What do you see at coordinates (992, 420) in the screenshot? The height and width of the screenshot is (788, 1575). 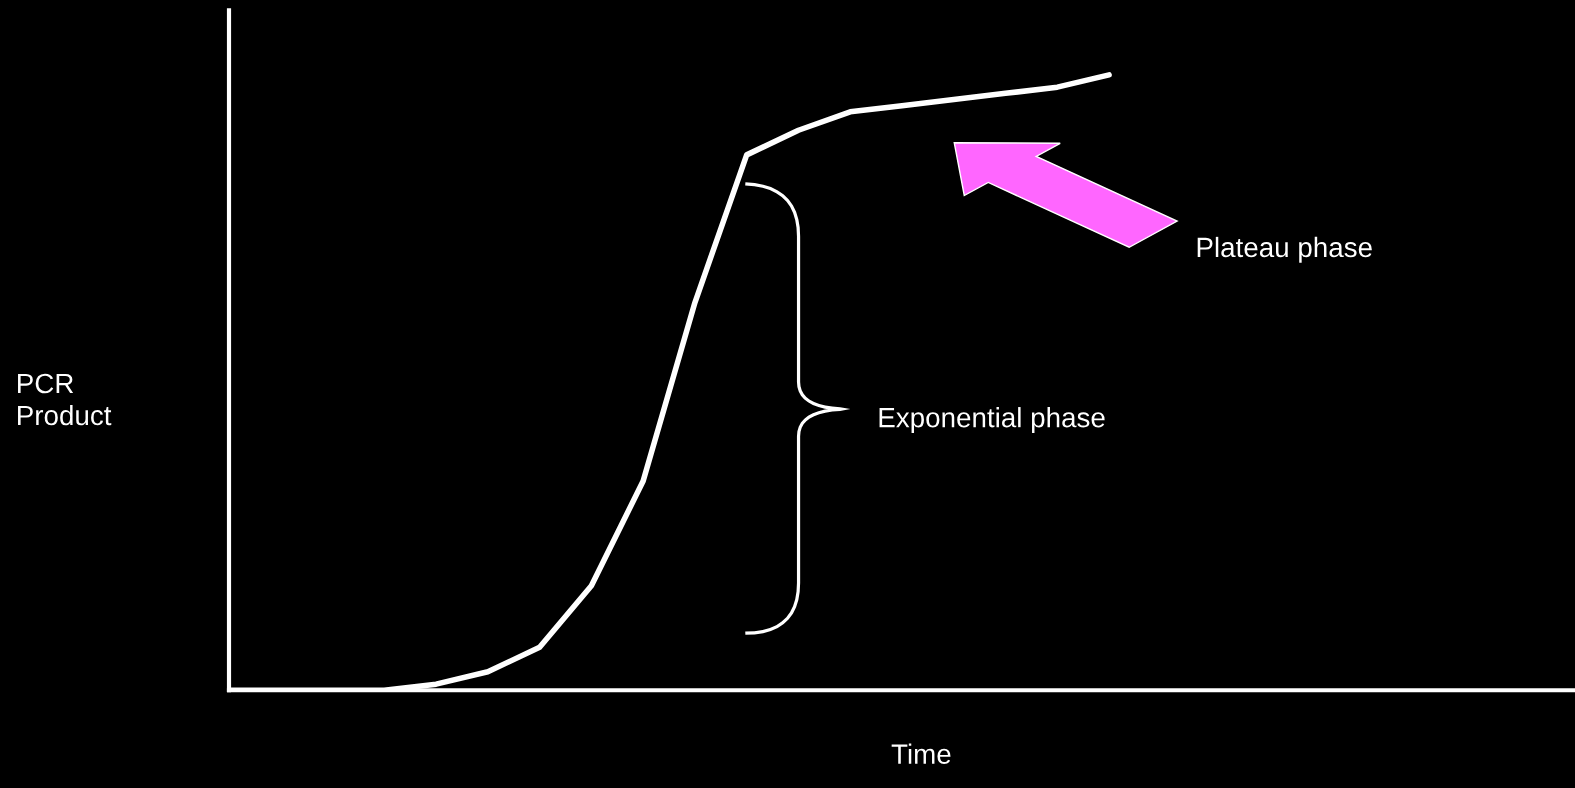 I see `annotation: Exponential phase` at bounding box center [992, 420].